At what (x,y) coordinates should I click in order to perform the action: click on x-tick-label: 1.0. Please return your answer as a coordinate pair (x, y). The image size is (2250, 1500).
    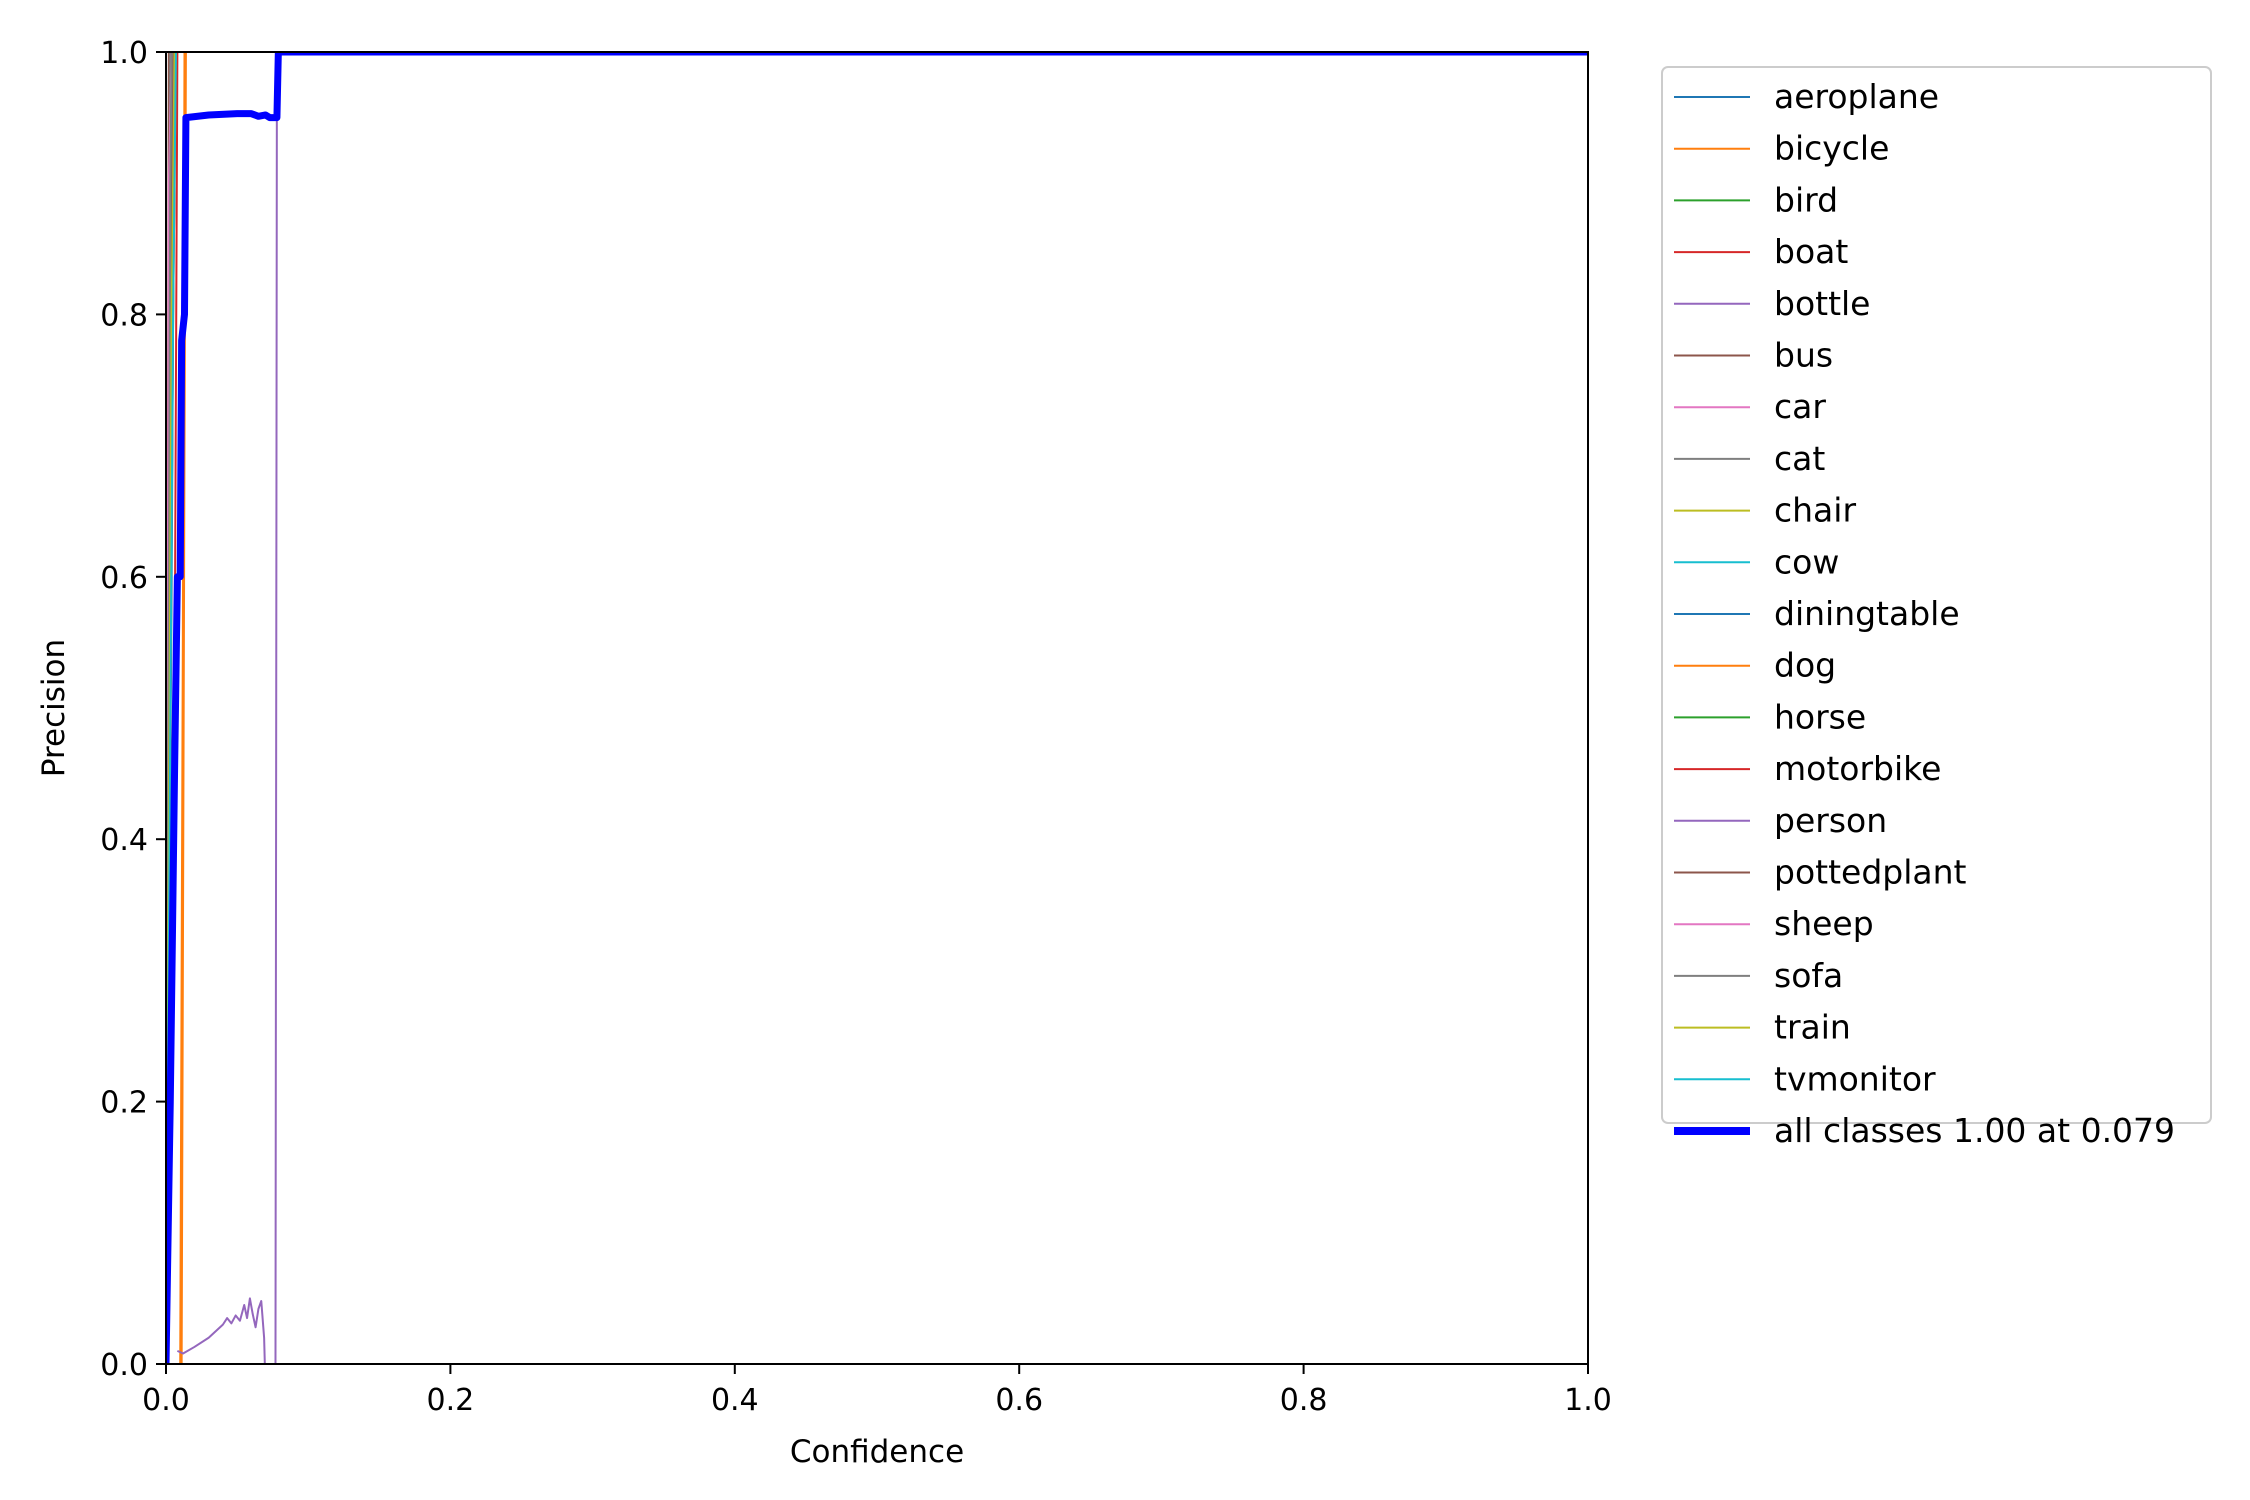
    Looking at the image, I should click on (1588, 1400).